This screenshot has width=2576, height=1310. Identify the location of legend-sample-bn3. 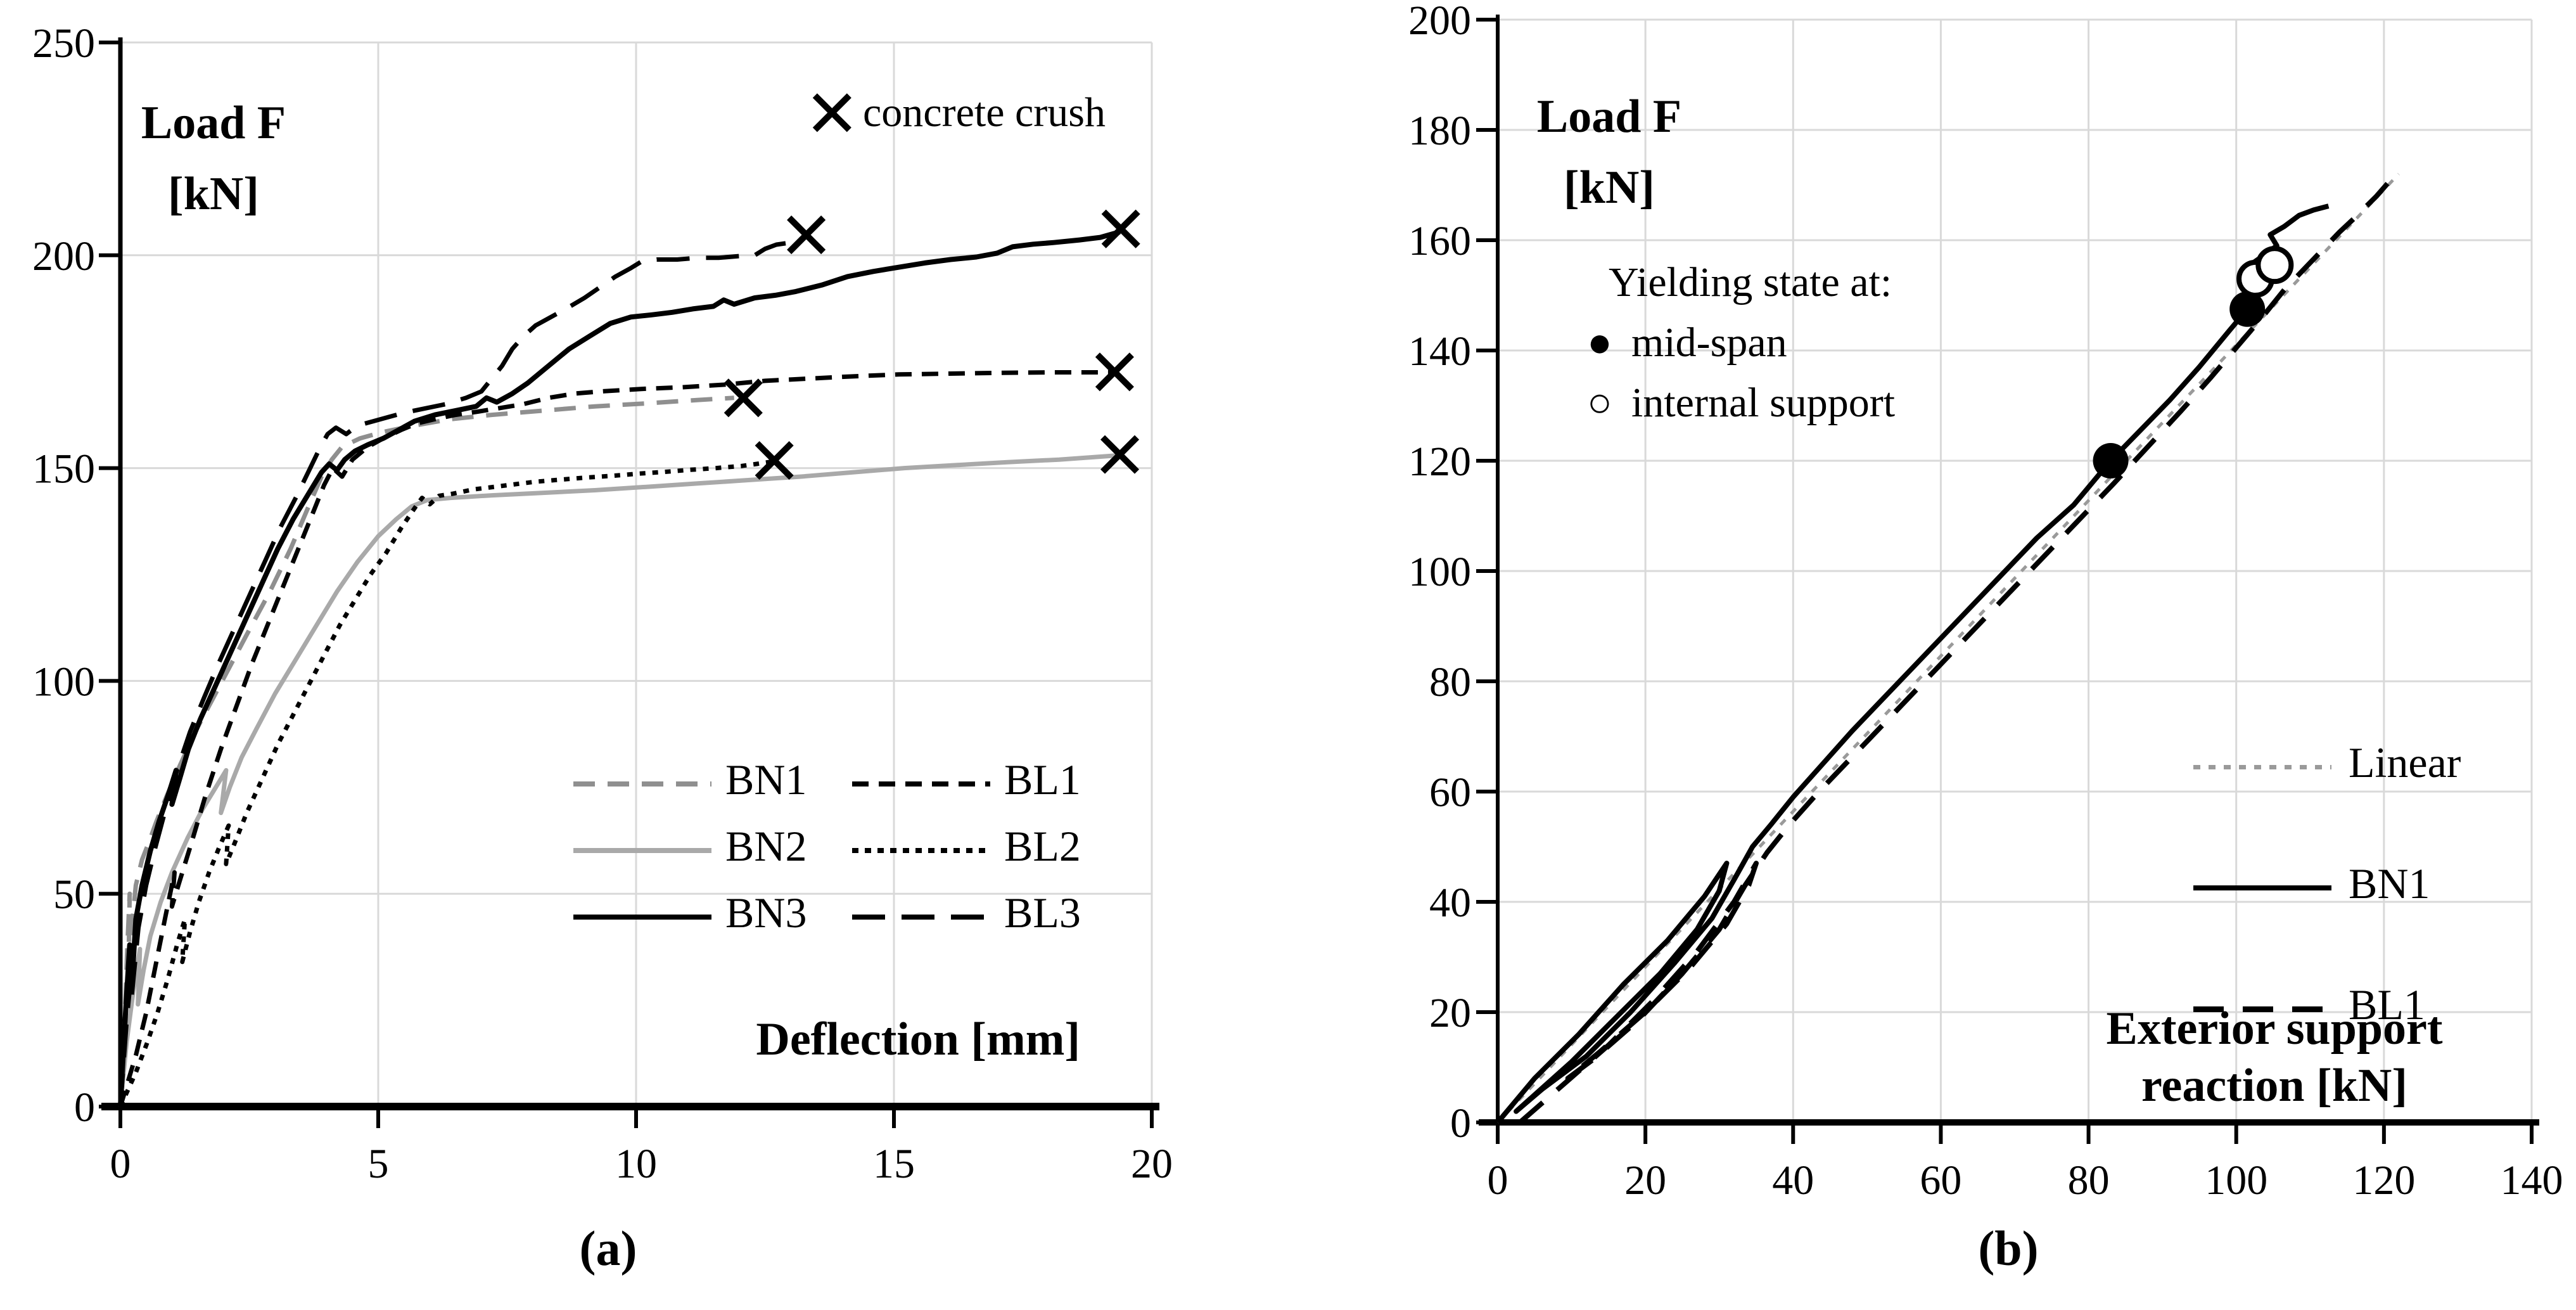
(649, 913).